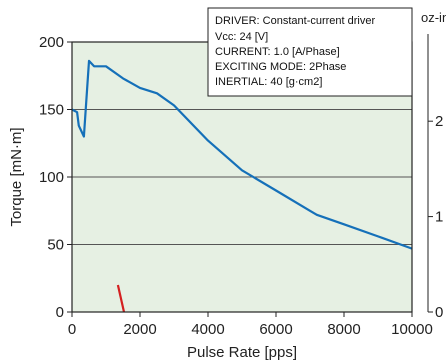 The image size is (446, 364). What do you see at coordinates (268, 82) in the screenshot?
I see `info-line: INERTIAL: 40 [g·cm2]` at bounding box center [268, 82].